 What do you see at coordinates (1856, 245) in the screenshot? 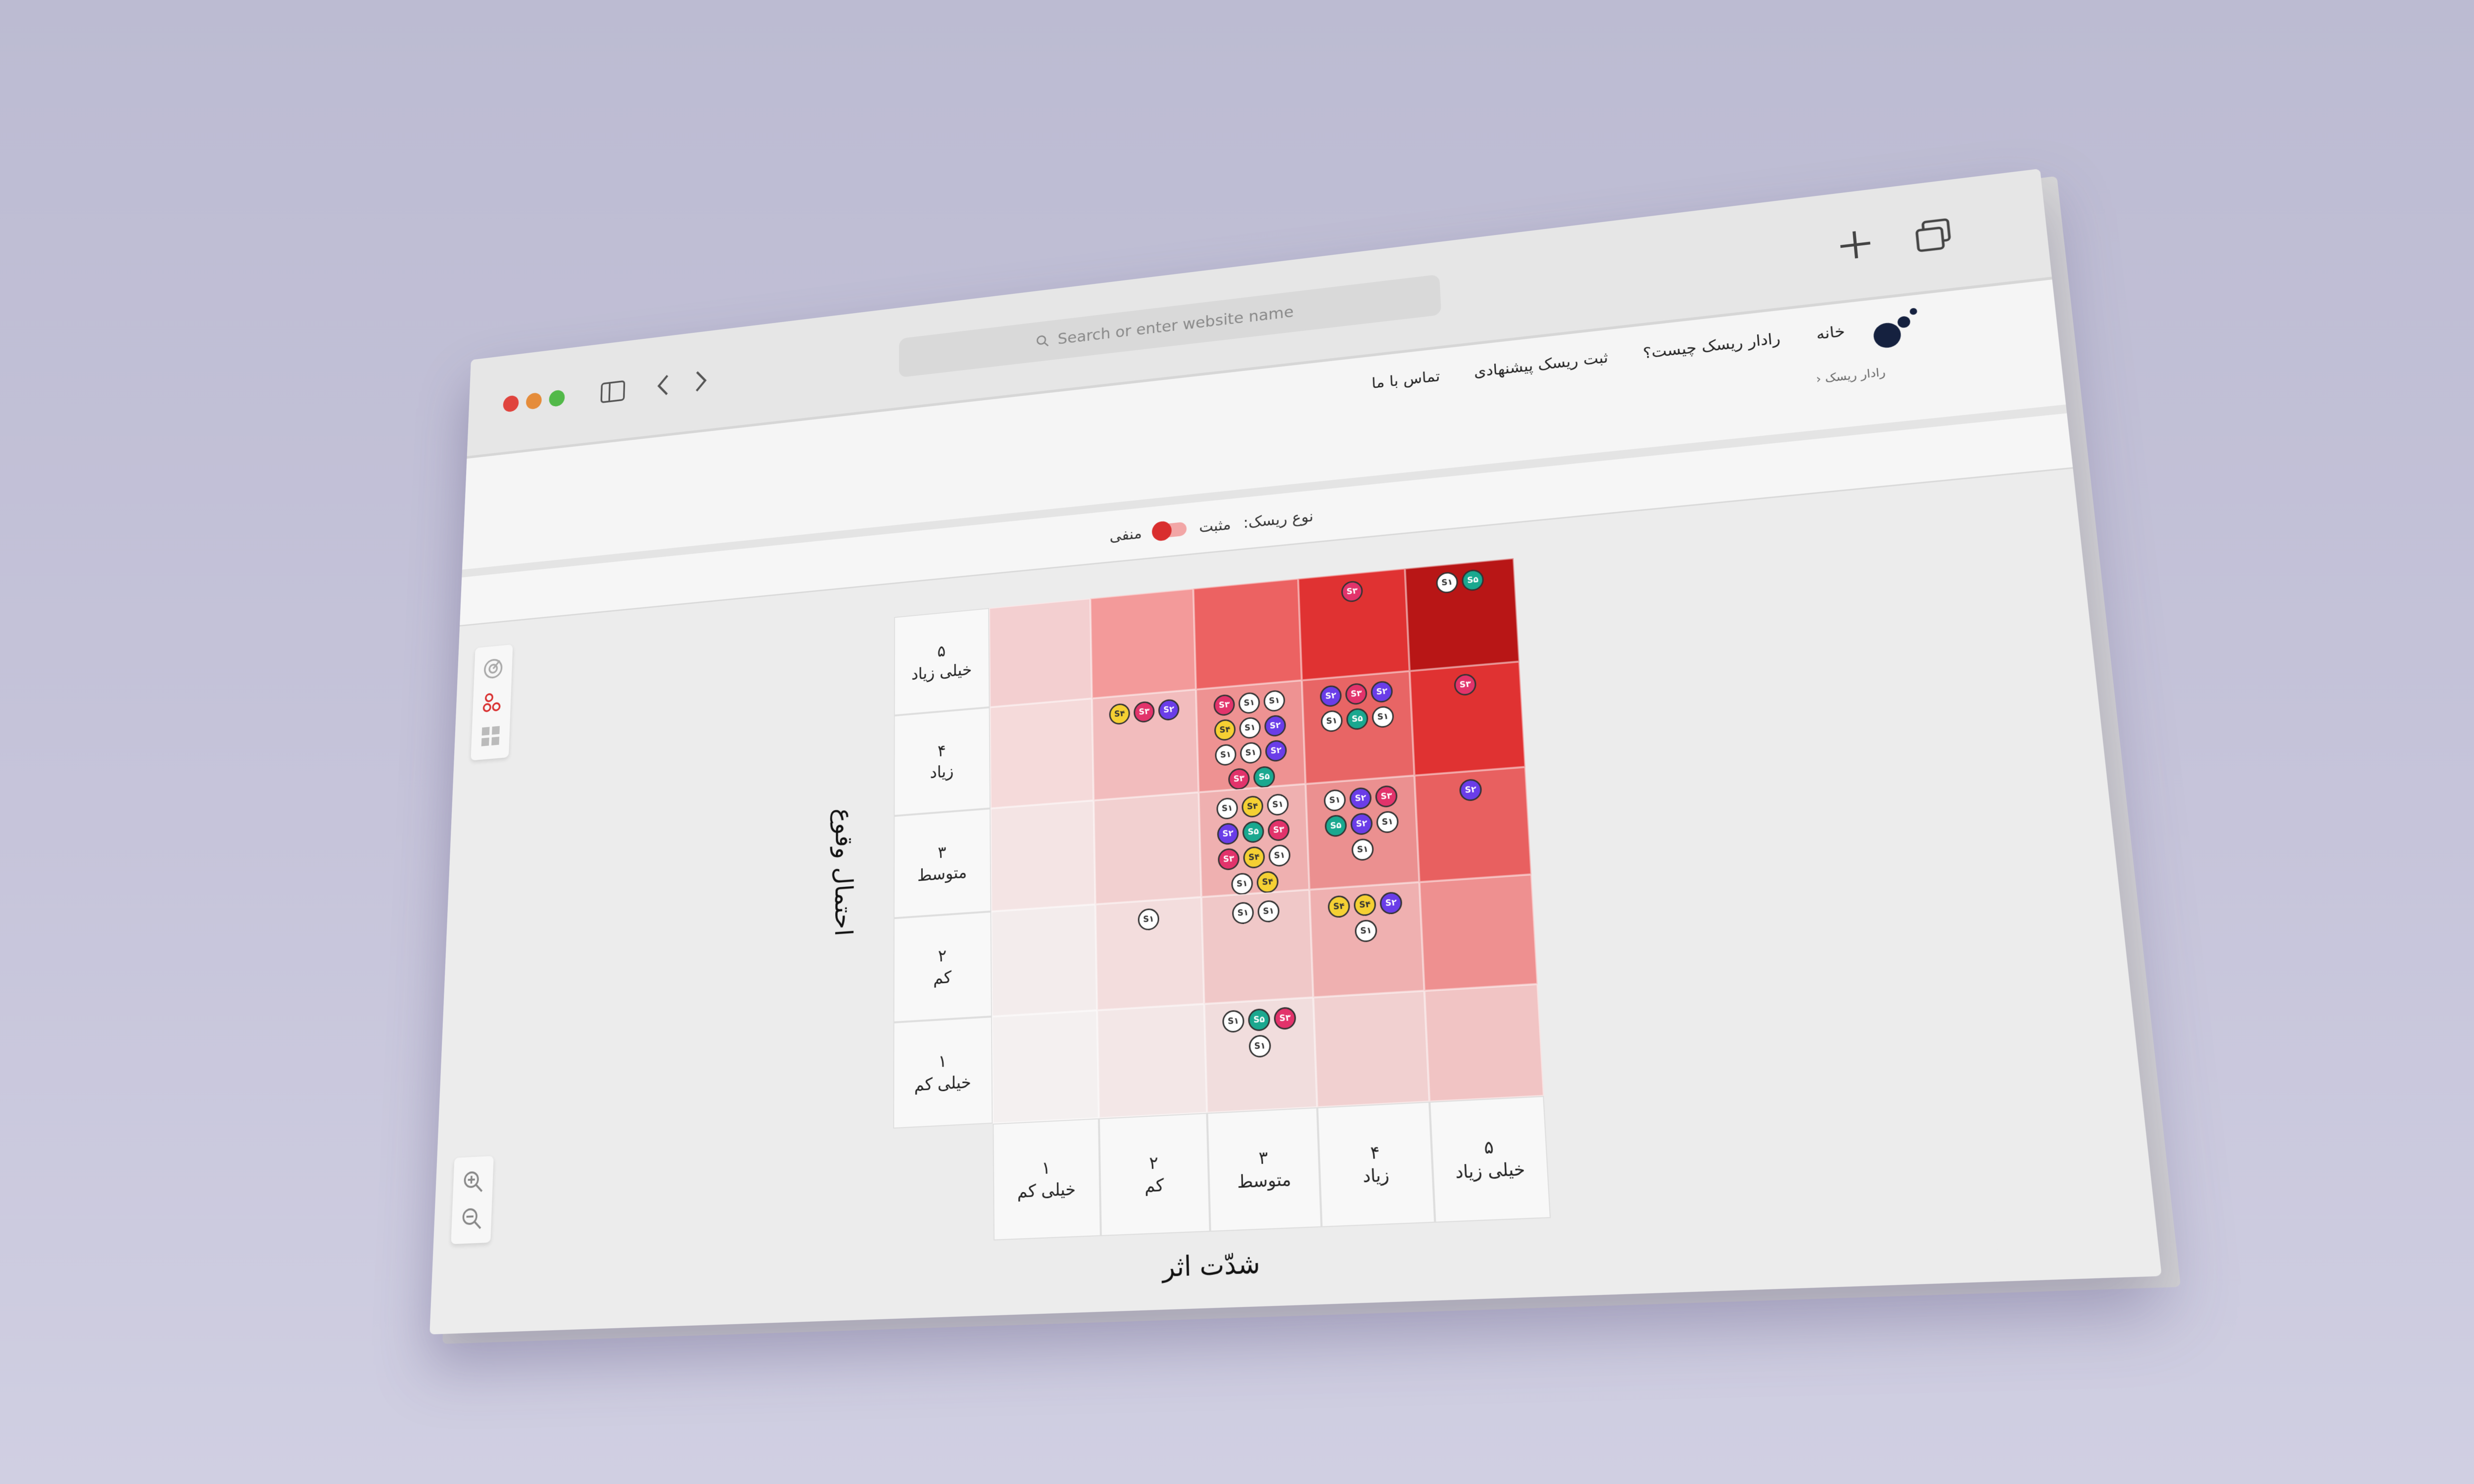
I see `new-tab-button` at bounding box center [1856, 245].